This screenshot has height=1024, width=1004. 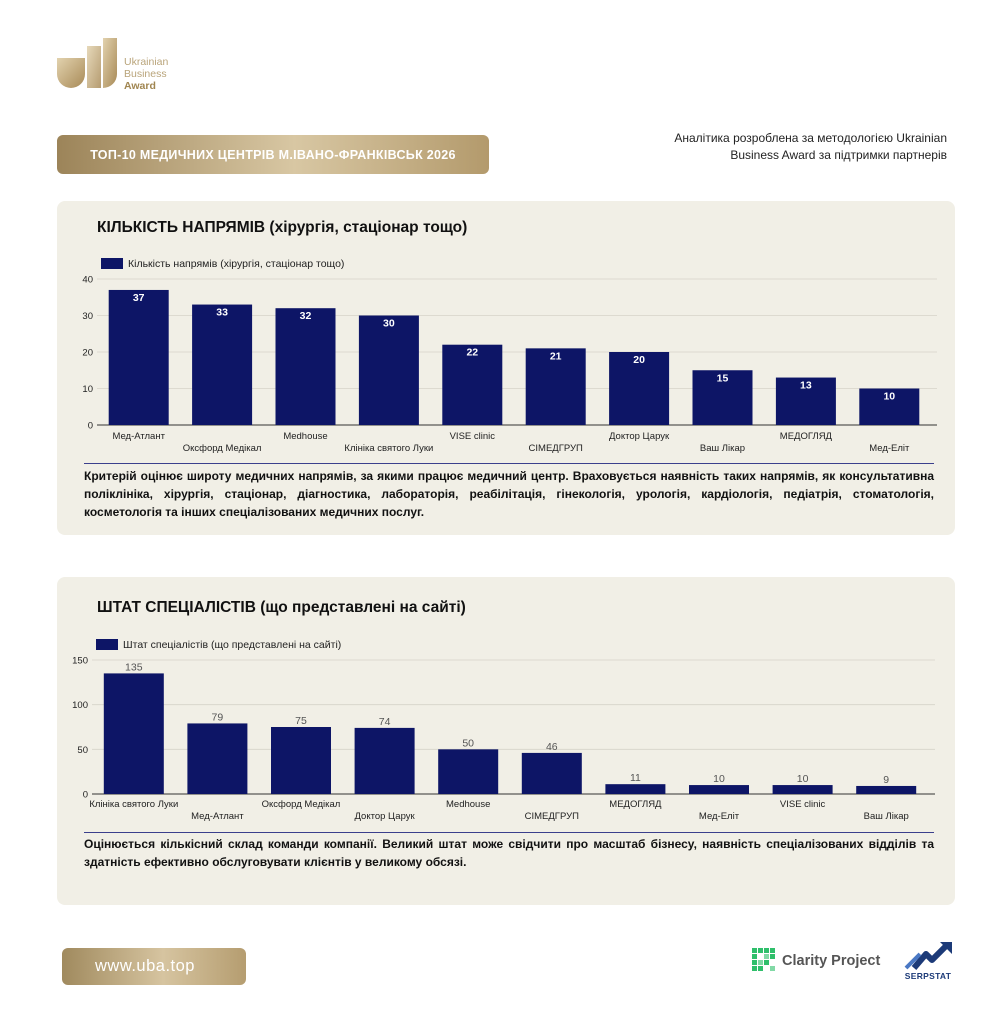 What do you see at coordinates (635, 778) in the screenshot?
I see `data-label: 11` at bounding box center [635, 778].